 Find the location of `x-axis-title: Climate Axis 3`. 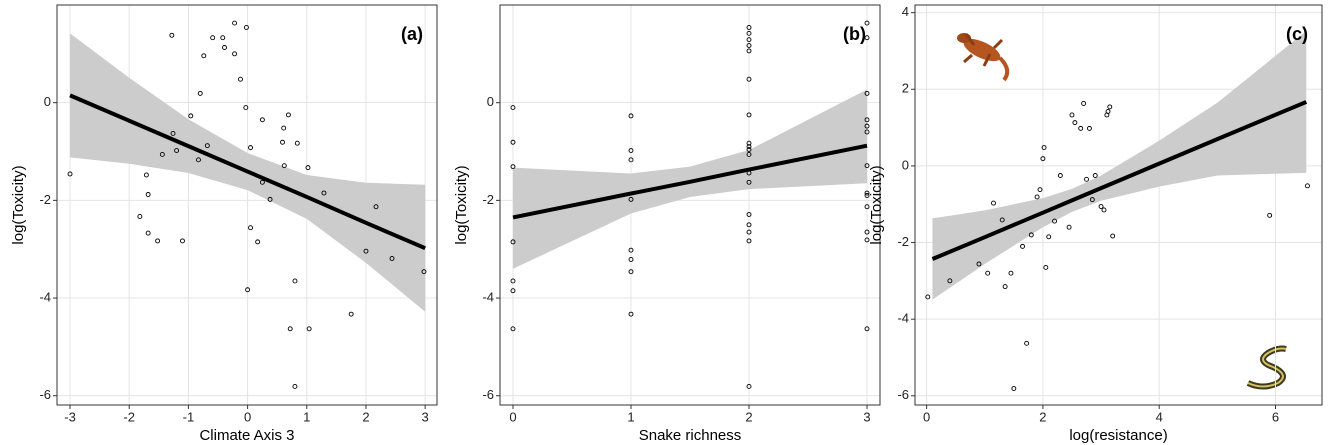

x-axis-title: Climate Axis 3 is located at coordinates (246, 435).